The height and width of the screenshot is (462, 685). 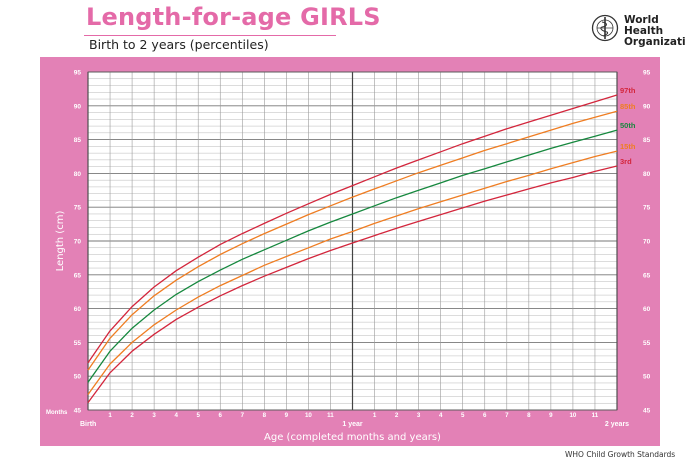 What do you see at coordinates (352, 424) in the screenshot?
I see `x-tick-label: 1 year` at bounding box center [352, 424].